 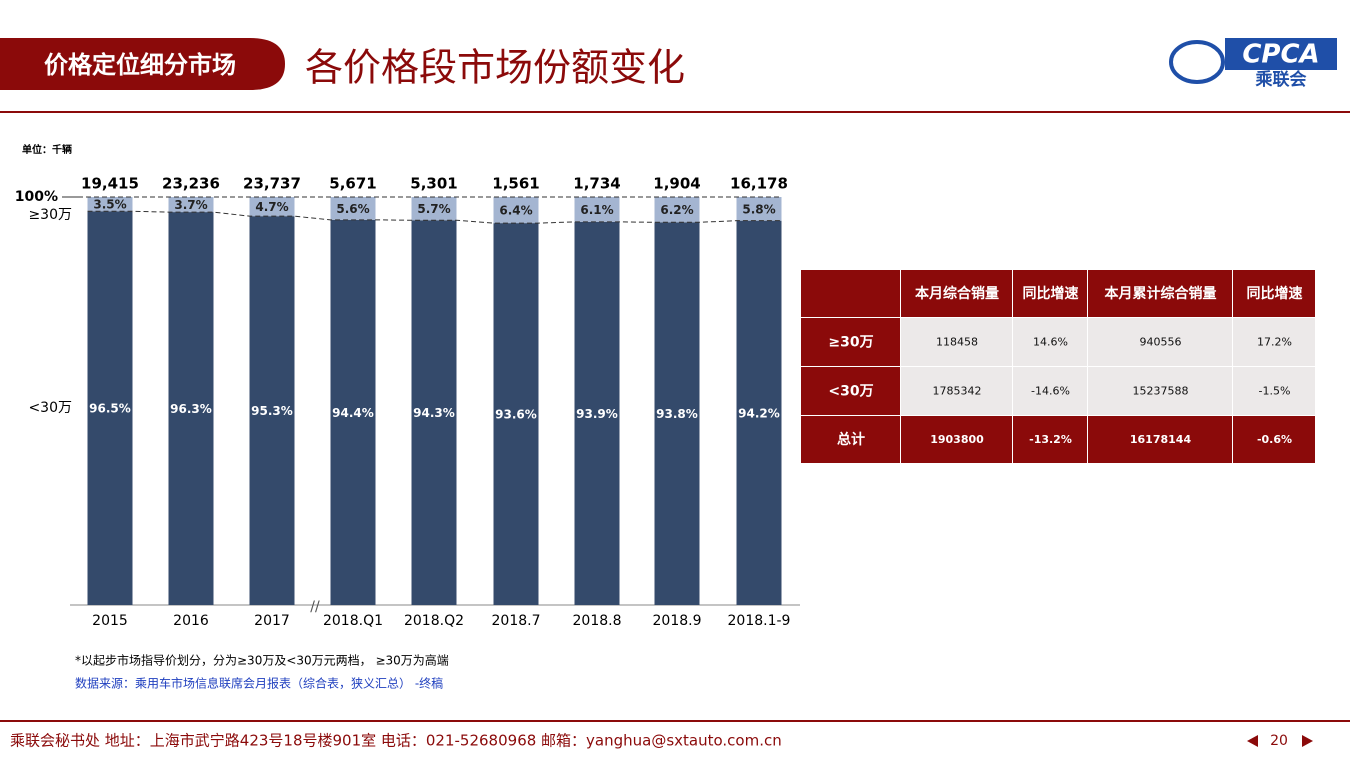 What do you see at coordinates (50, 408) in the screenshot?
I see `series-label: <30万` at bounding box center [50, 408].